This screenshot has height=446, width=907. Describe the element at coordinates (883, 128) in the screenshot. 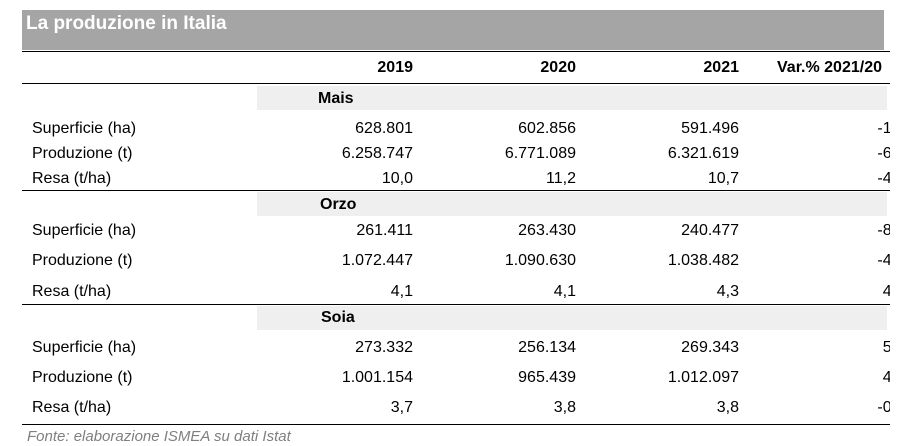

I see `cell-var: -1,9` at that location.